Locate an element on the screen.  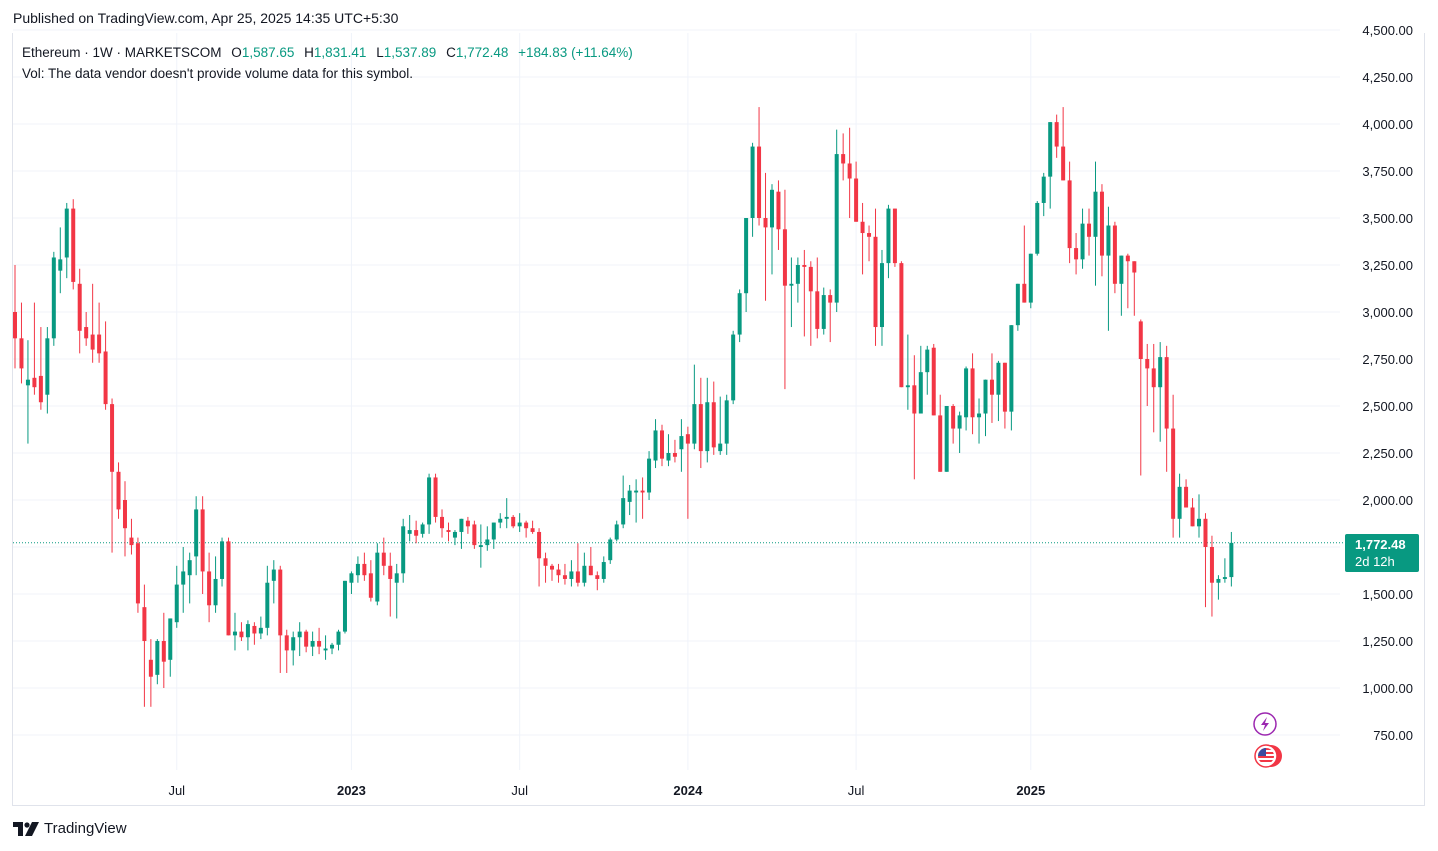
tradingview-logo: TradingView is located at coordinates (70, 828).